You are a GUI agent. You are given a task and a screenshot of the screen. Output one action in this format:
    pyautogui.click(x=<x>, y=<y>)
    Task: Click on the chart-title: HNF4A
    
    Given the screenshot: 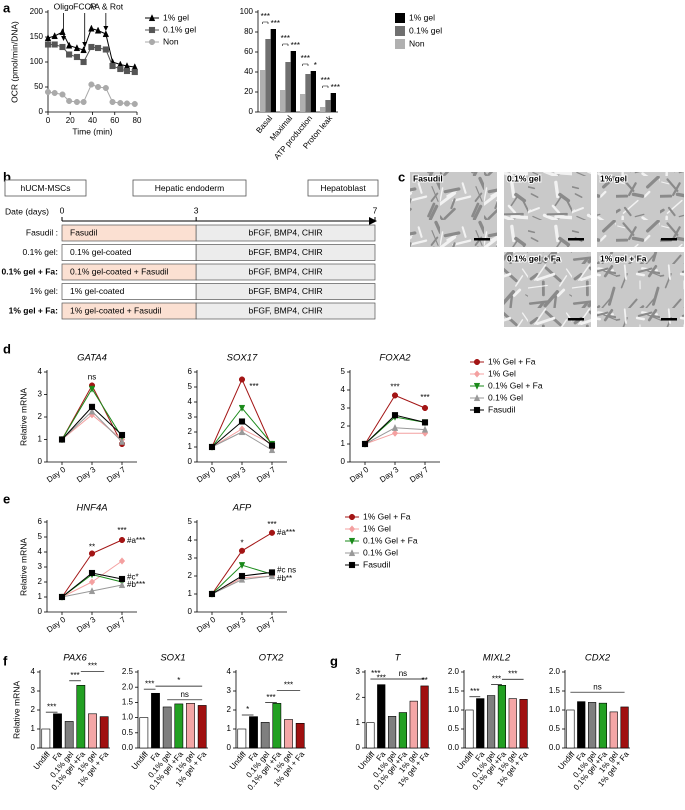 What is the action you would take?
    pyautogui.click(x=91, y=508)
    